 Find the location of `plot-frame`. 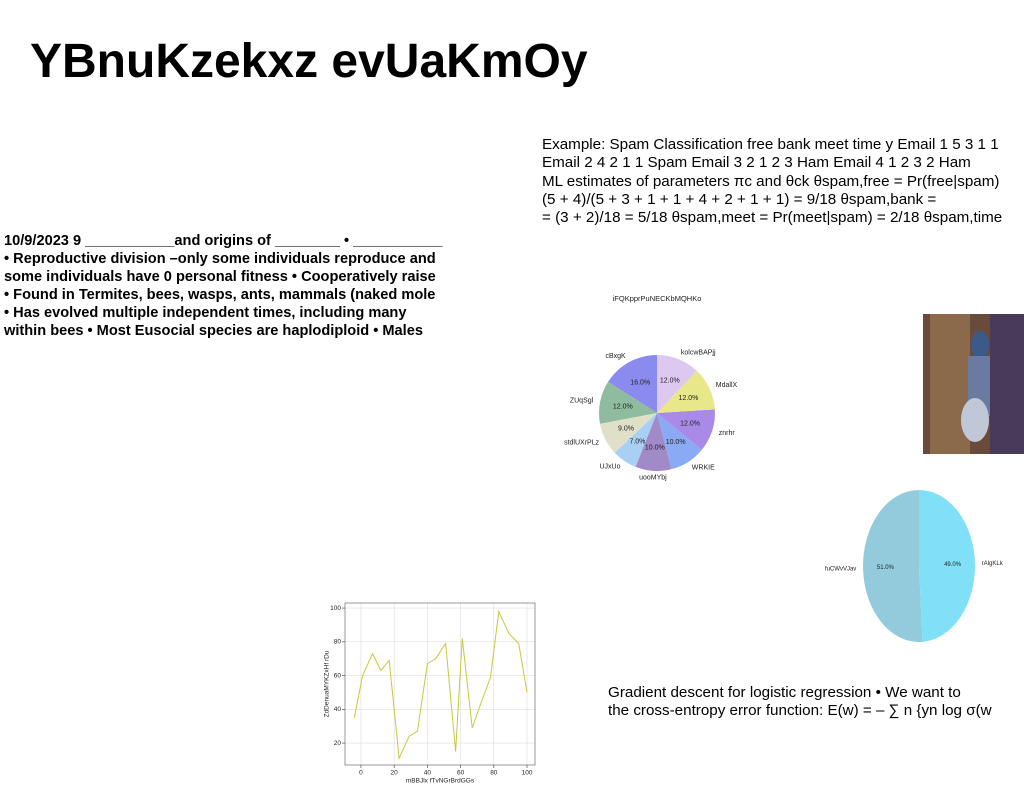

plot-frame is located at coordinates (440, 684).